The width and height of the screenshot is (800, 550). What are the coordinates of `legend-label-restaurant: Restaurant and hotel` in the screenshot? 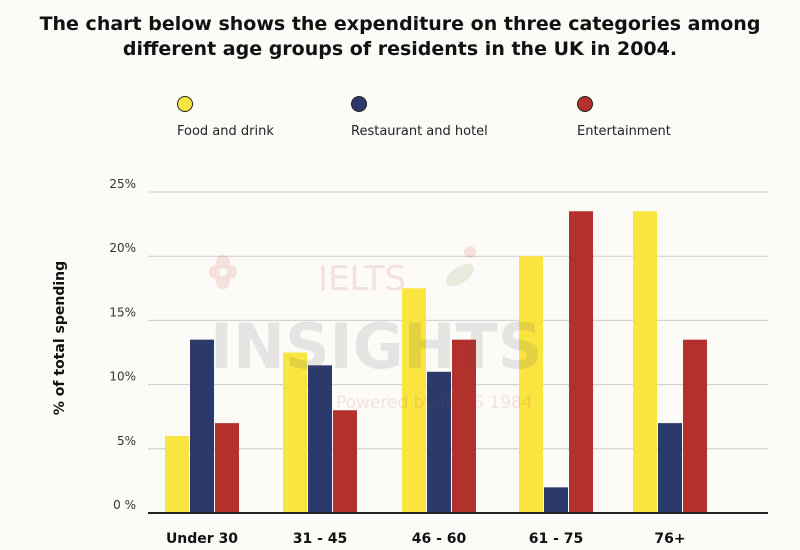 It's located at (419, 131).